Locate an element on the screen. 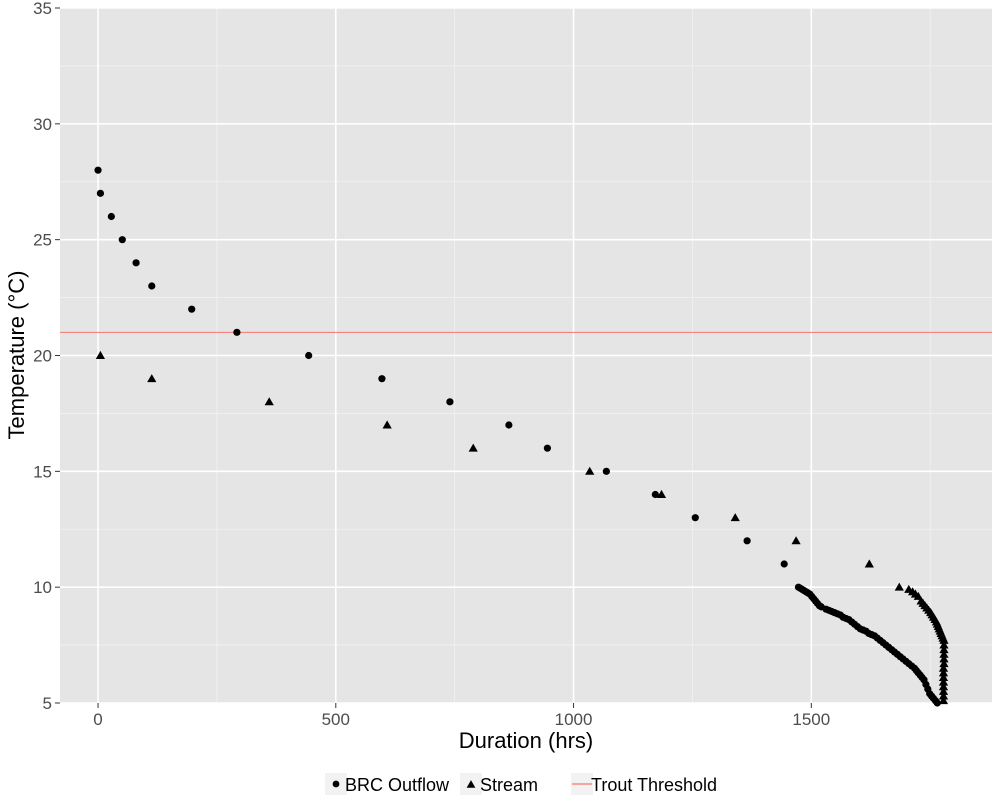 The image size is (1000, 810). x-tick-label: 0 is located at coordinates (97, 719).